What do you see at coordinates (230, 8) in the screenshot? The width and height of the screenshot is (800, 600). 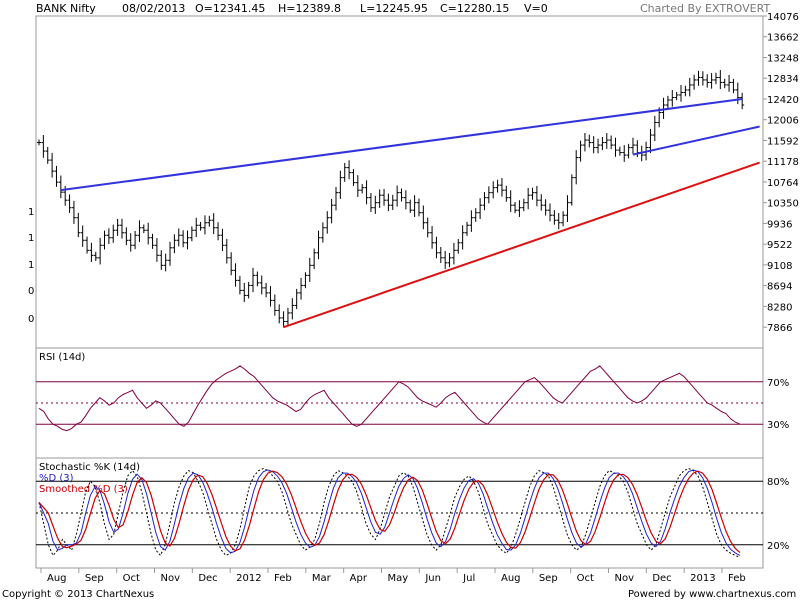 I see `header-open: O=12341.45` at bounding box center [230, 8].